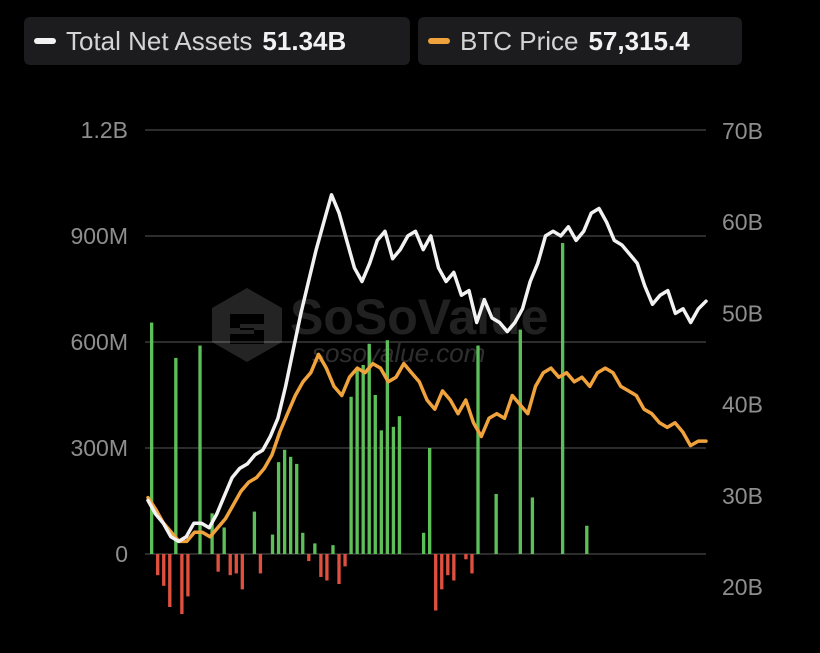 This screenshot has width=820, height=653. Describe the element at coordinates (742, 405) in the screenshot. I see `right-tick-label: 40B` at that location.